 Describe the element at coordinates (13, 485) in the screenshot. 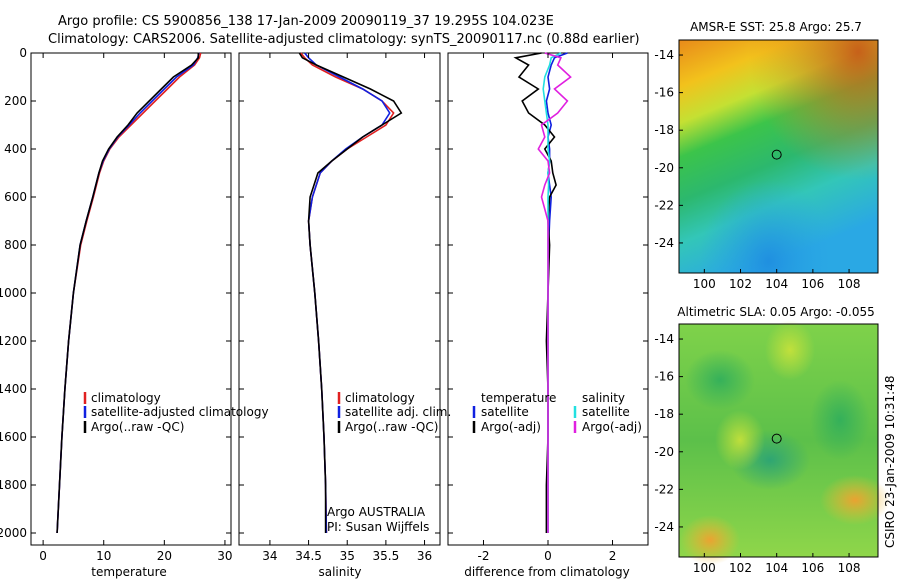

I see `y-tick-label: 1800` at that location.